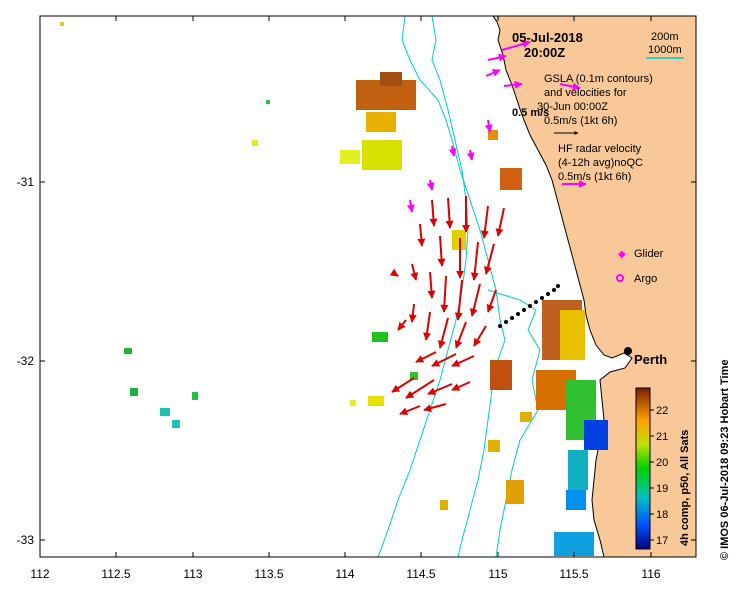 The height and width of the screenshot is (592, 739). What do you see at coordinates (662, 411) in the screenshot?
I see `colorbar-tick-label: 22` at bounding box center [662, 411].